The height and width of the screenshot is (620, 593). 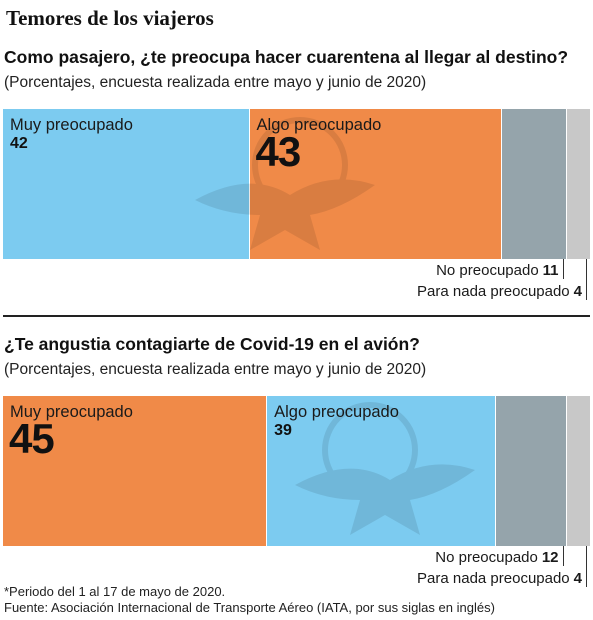 I want to click on bar-segment-muy-preocupado: Muy preocupado 45, so click(x=135, y=471).